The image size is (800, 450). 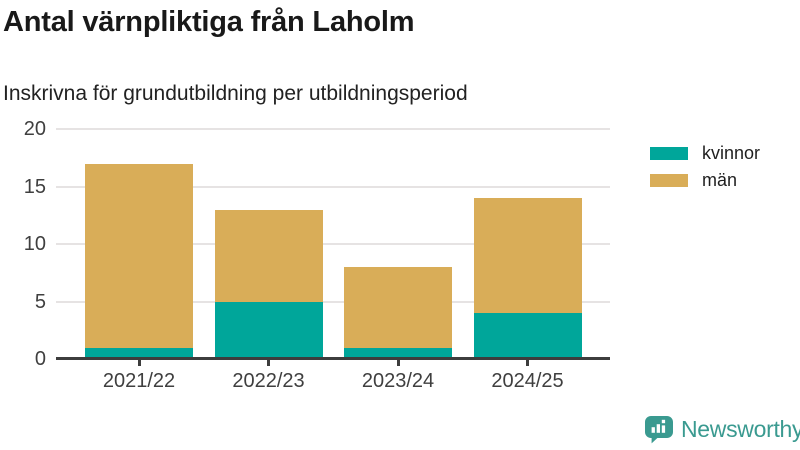 What do you see at coordinates (40, 301) in the screenshot?
I see `y-axis-tick-label: 5` at bounding box center [40, 301].